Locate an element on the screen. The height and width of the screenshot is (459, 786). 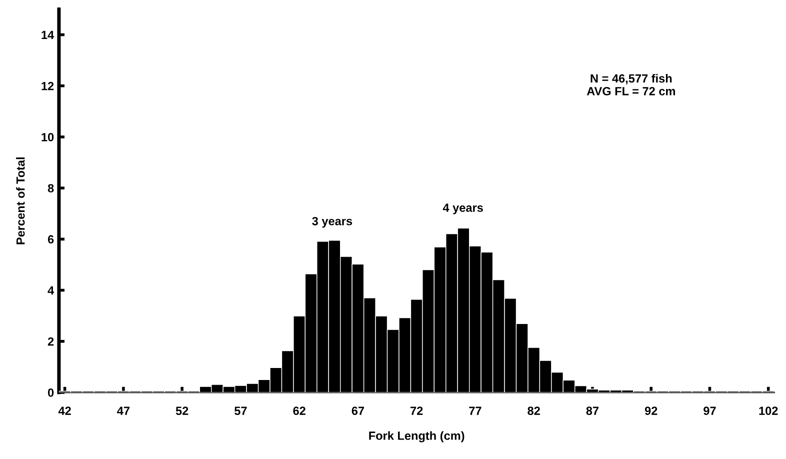
y-tick-label: 2 is located at coordinates (51, 341).